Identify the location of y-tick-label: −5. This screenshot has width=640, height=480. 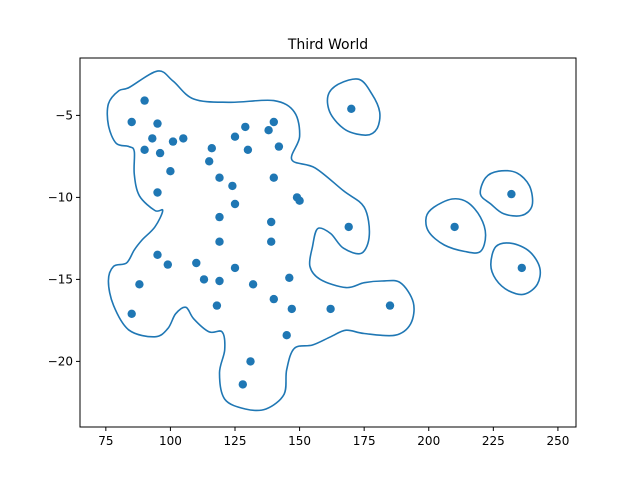
(64, 115).